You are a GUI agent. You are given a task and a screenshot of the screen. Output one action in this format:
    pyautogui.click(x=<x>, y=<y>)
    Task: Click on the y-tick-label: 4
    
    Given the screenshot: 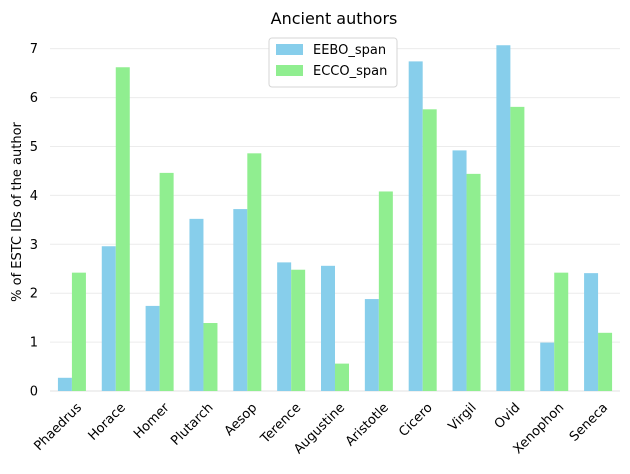 What is the action you would take?
    pyautogui.click(x=34, y=196)
    